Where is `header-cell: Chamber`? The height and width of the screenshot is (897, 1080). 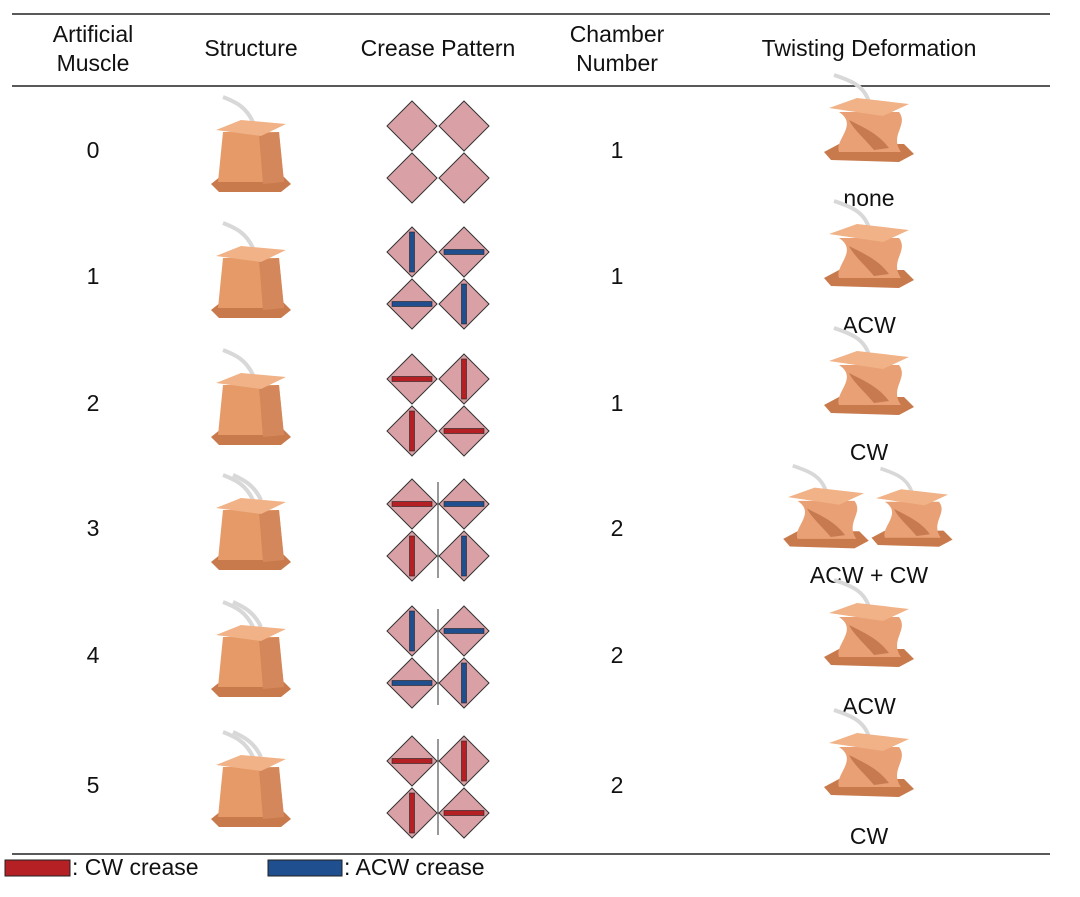
header-cell: Chamber is located at coordinates (617, 34).